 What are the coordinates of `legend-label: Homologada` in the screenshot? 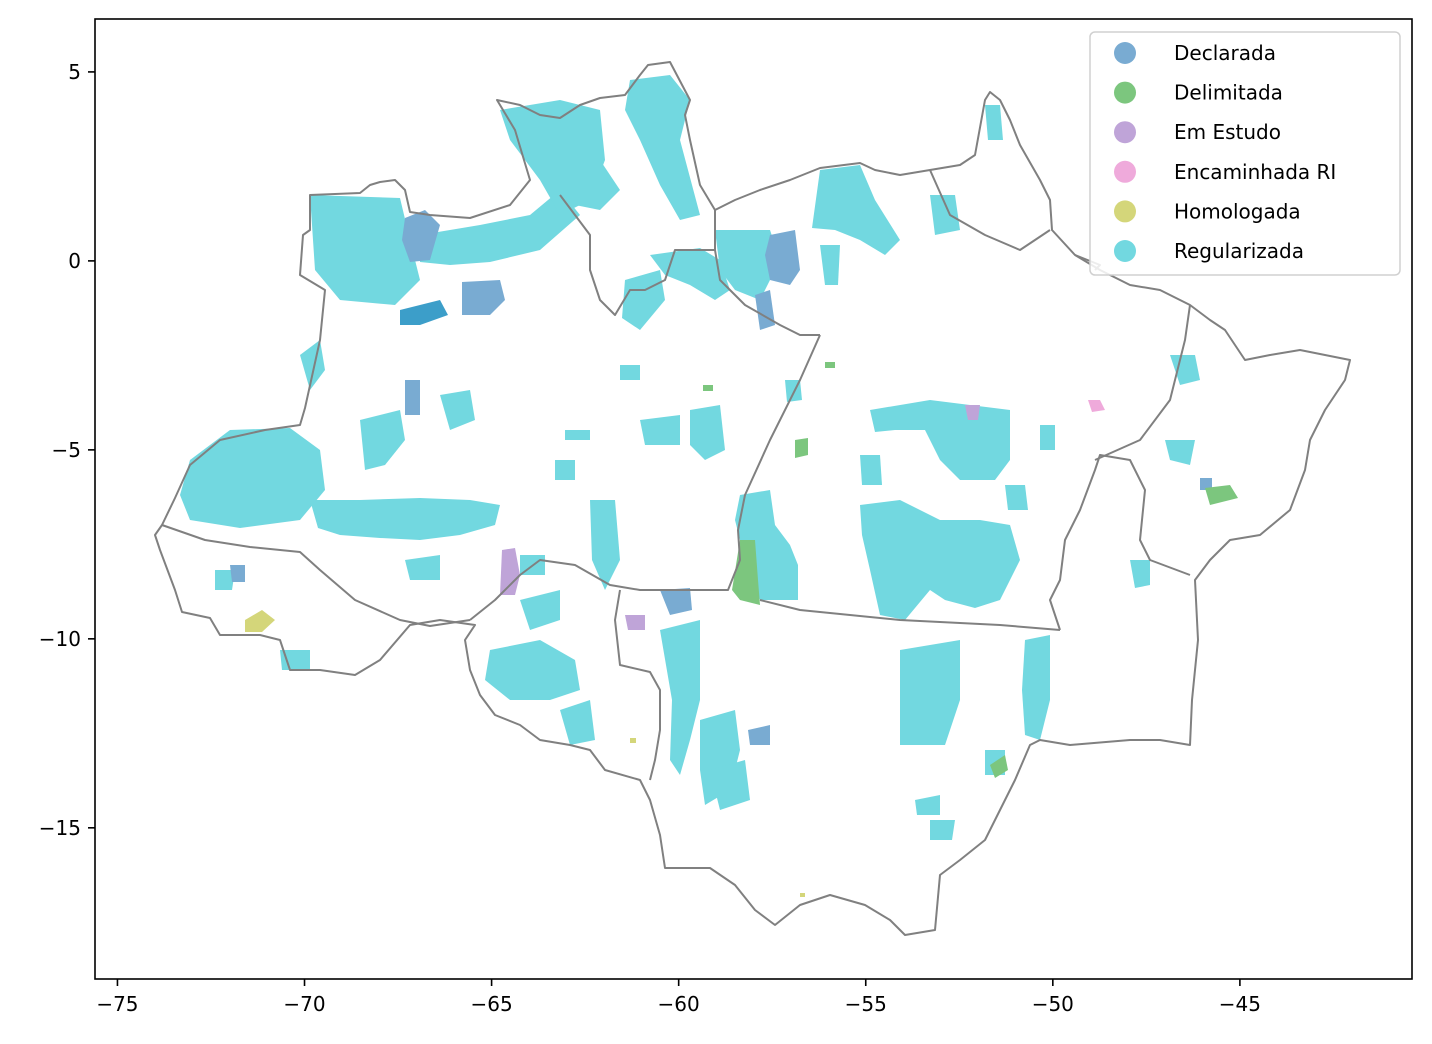 It's located at (1237, 211).